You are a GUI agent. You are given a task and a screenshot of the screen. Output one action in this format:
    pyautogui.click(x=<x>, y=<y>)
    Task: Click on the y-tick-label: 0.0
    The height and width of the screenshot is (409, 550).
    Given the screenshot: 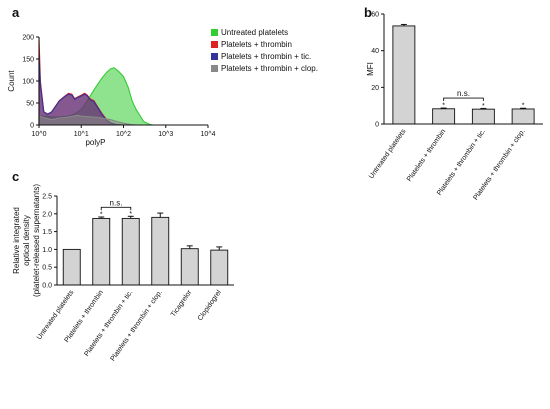 What is the action you would take?
    pyautogui.click(x=47, y=286)
    